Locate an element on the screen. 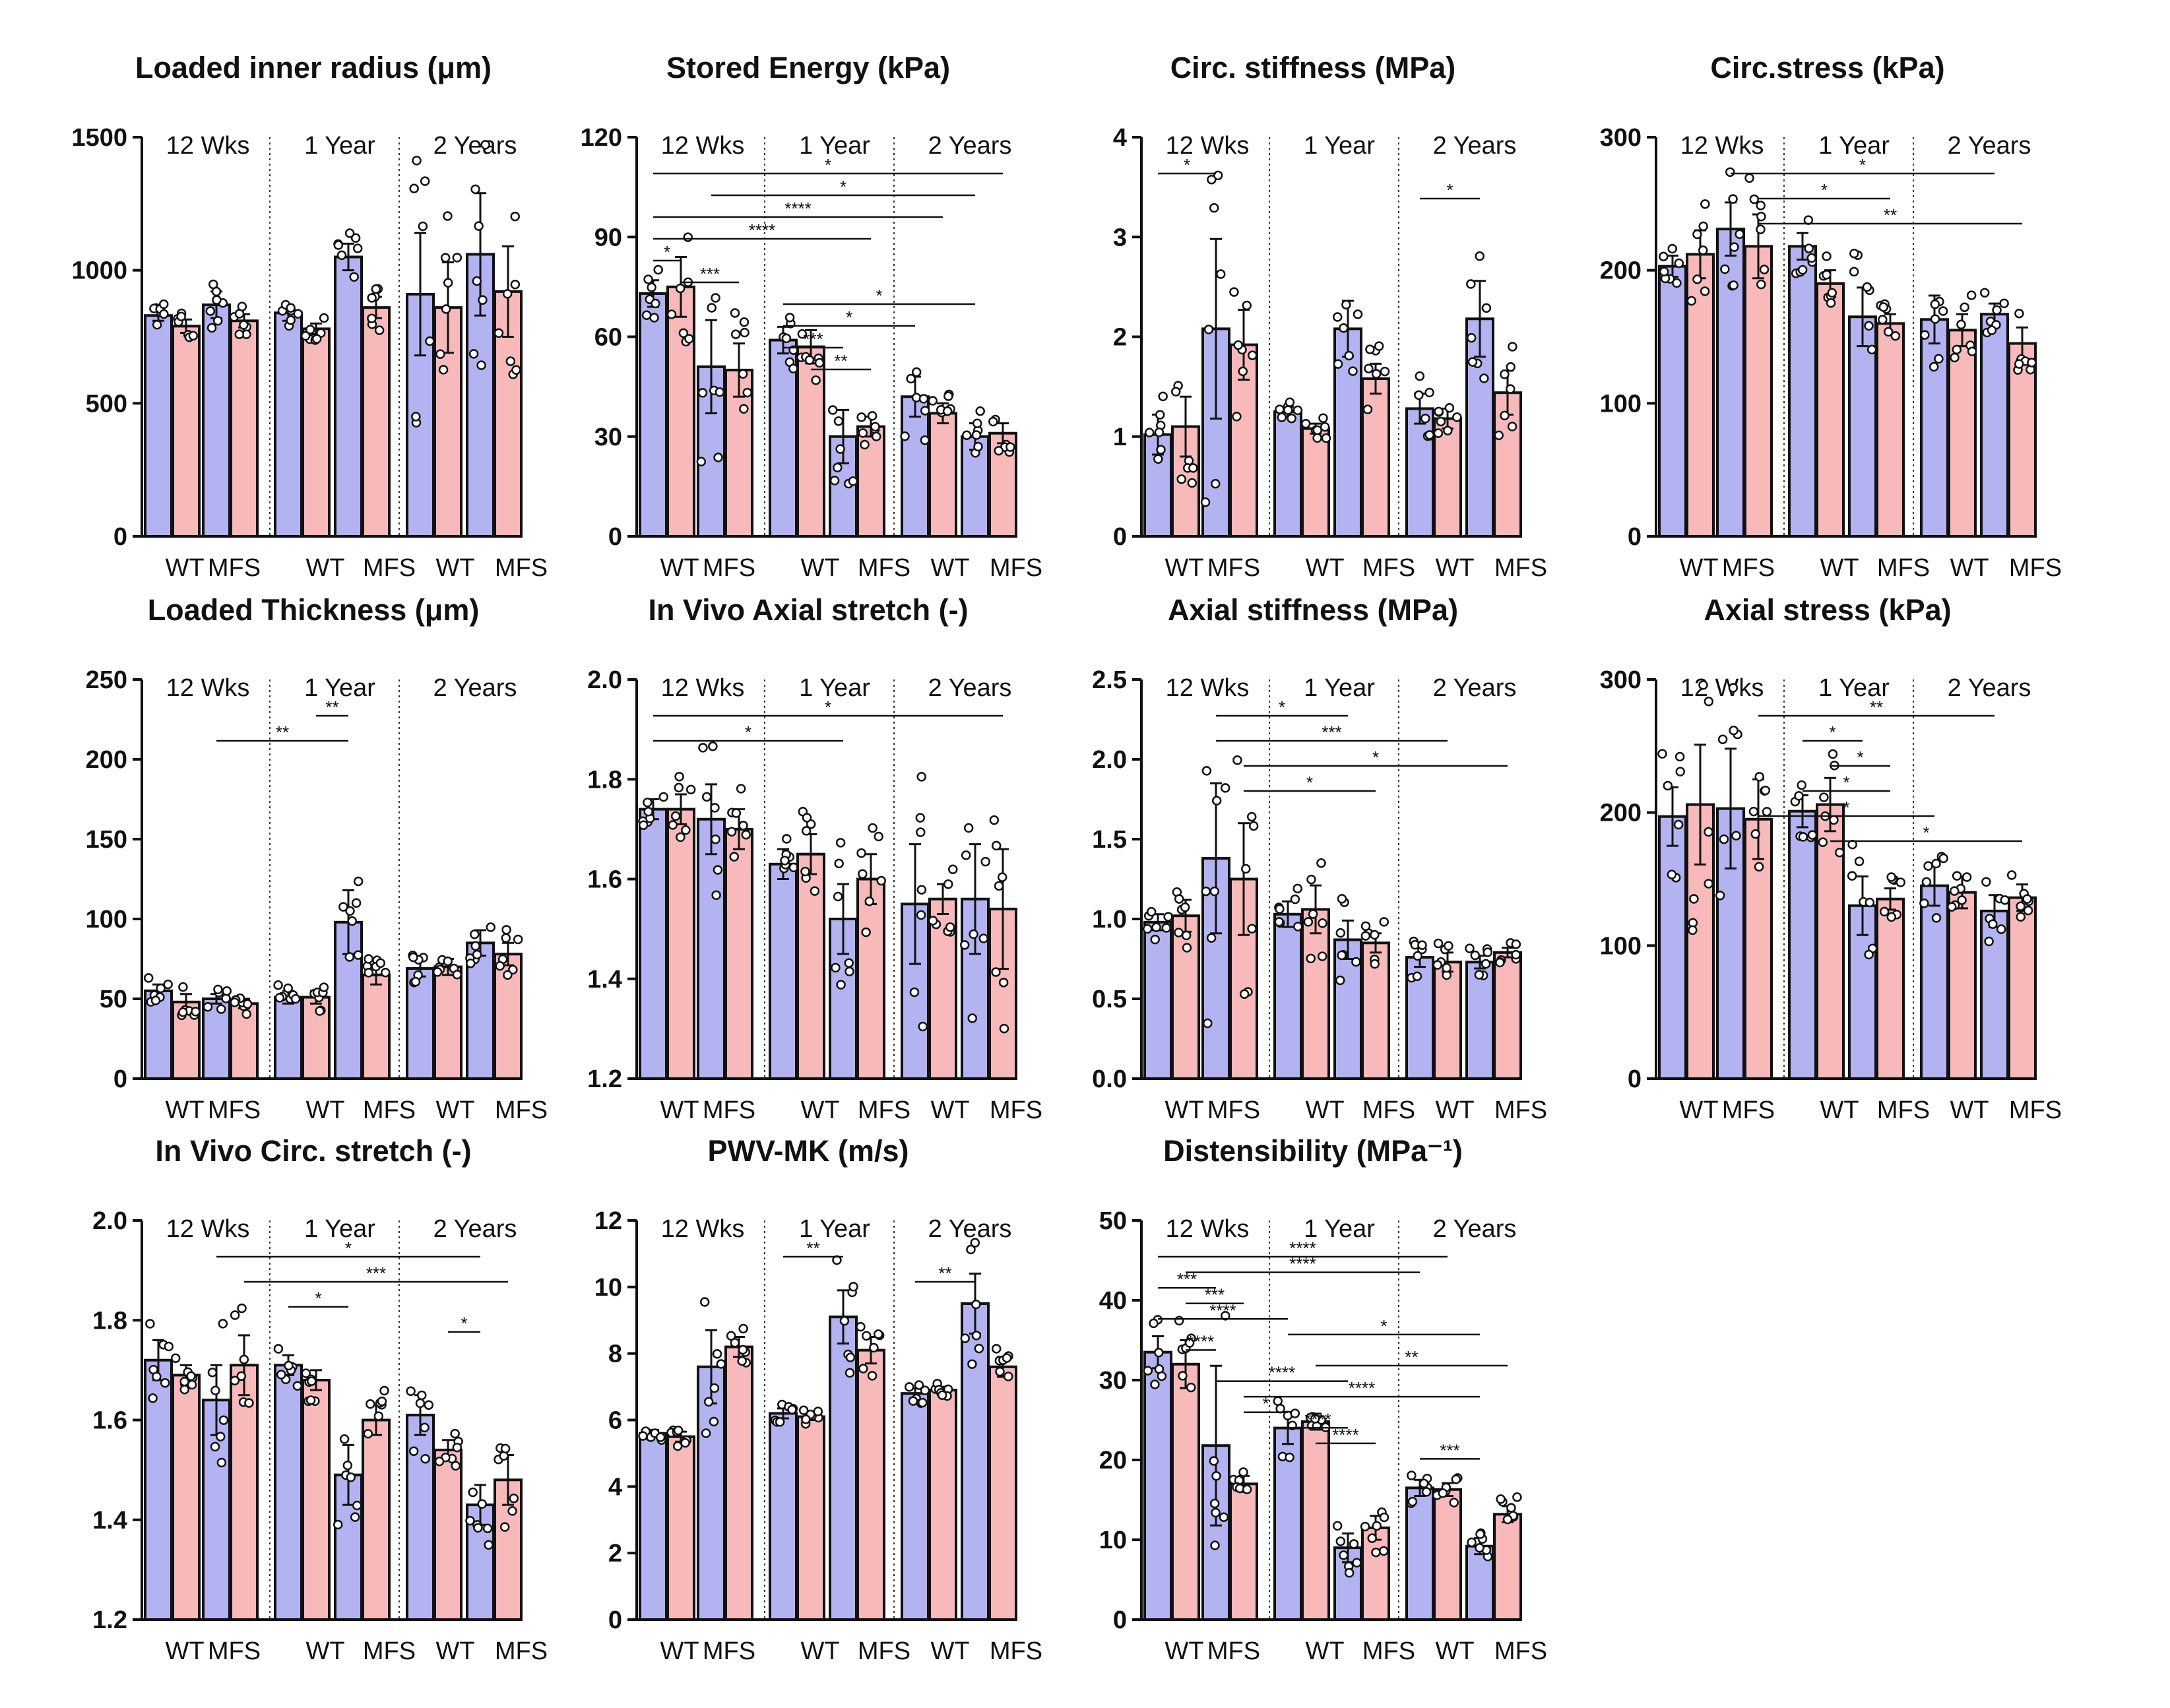 The height and width of the screenshot is (1708, 2170). group-label: 12 Wks is located at coordinates (1208, 688).